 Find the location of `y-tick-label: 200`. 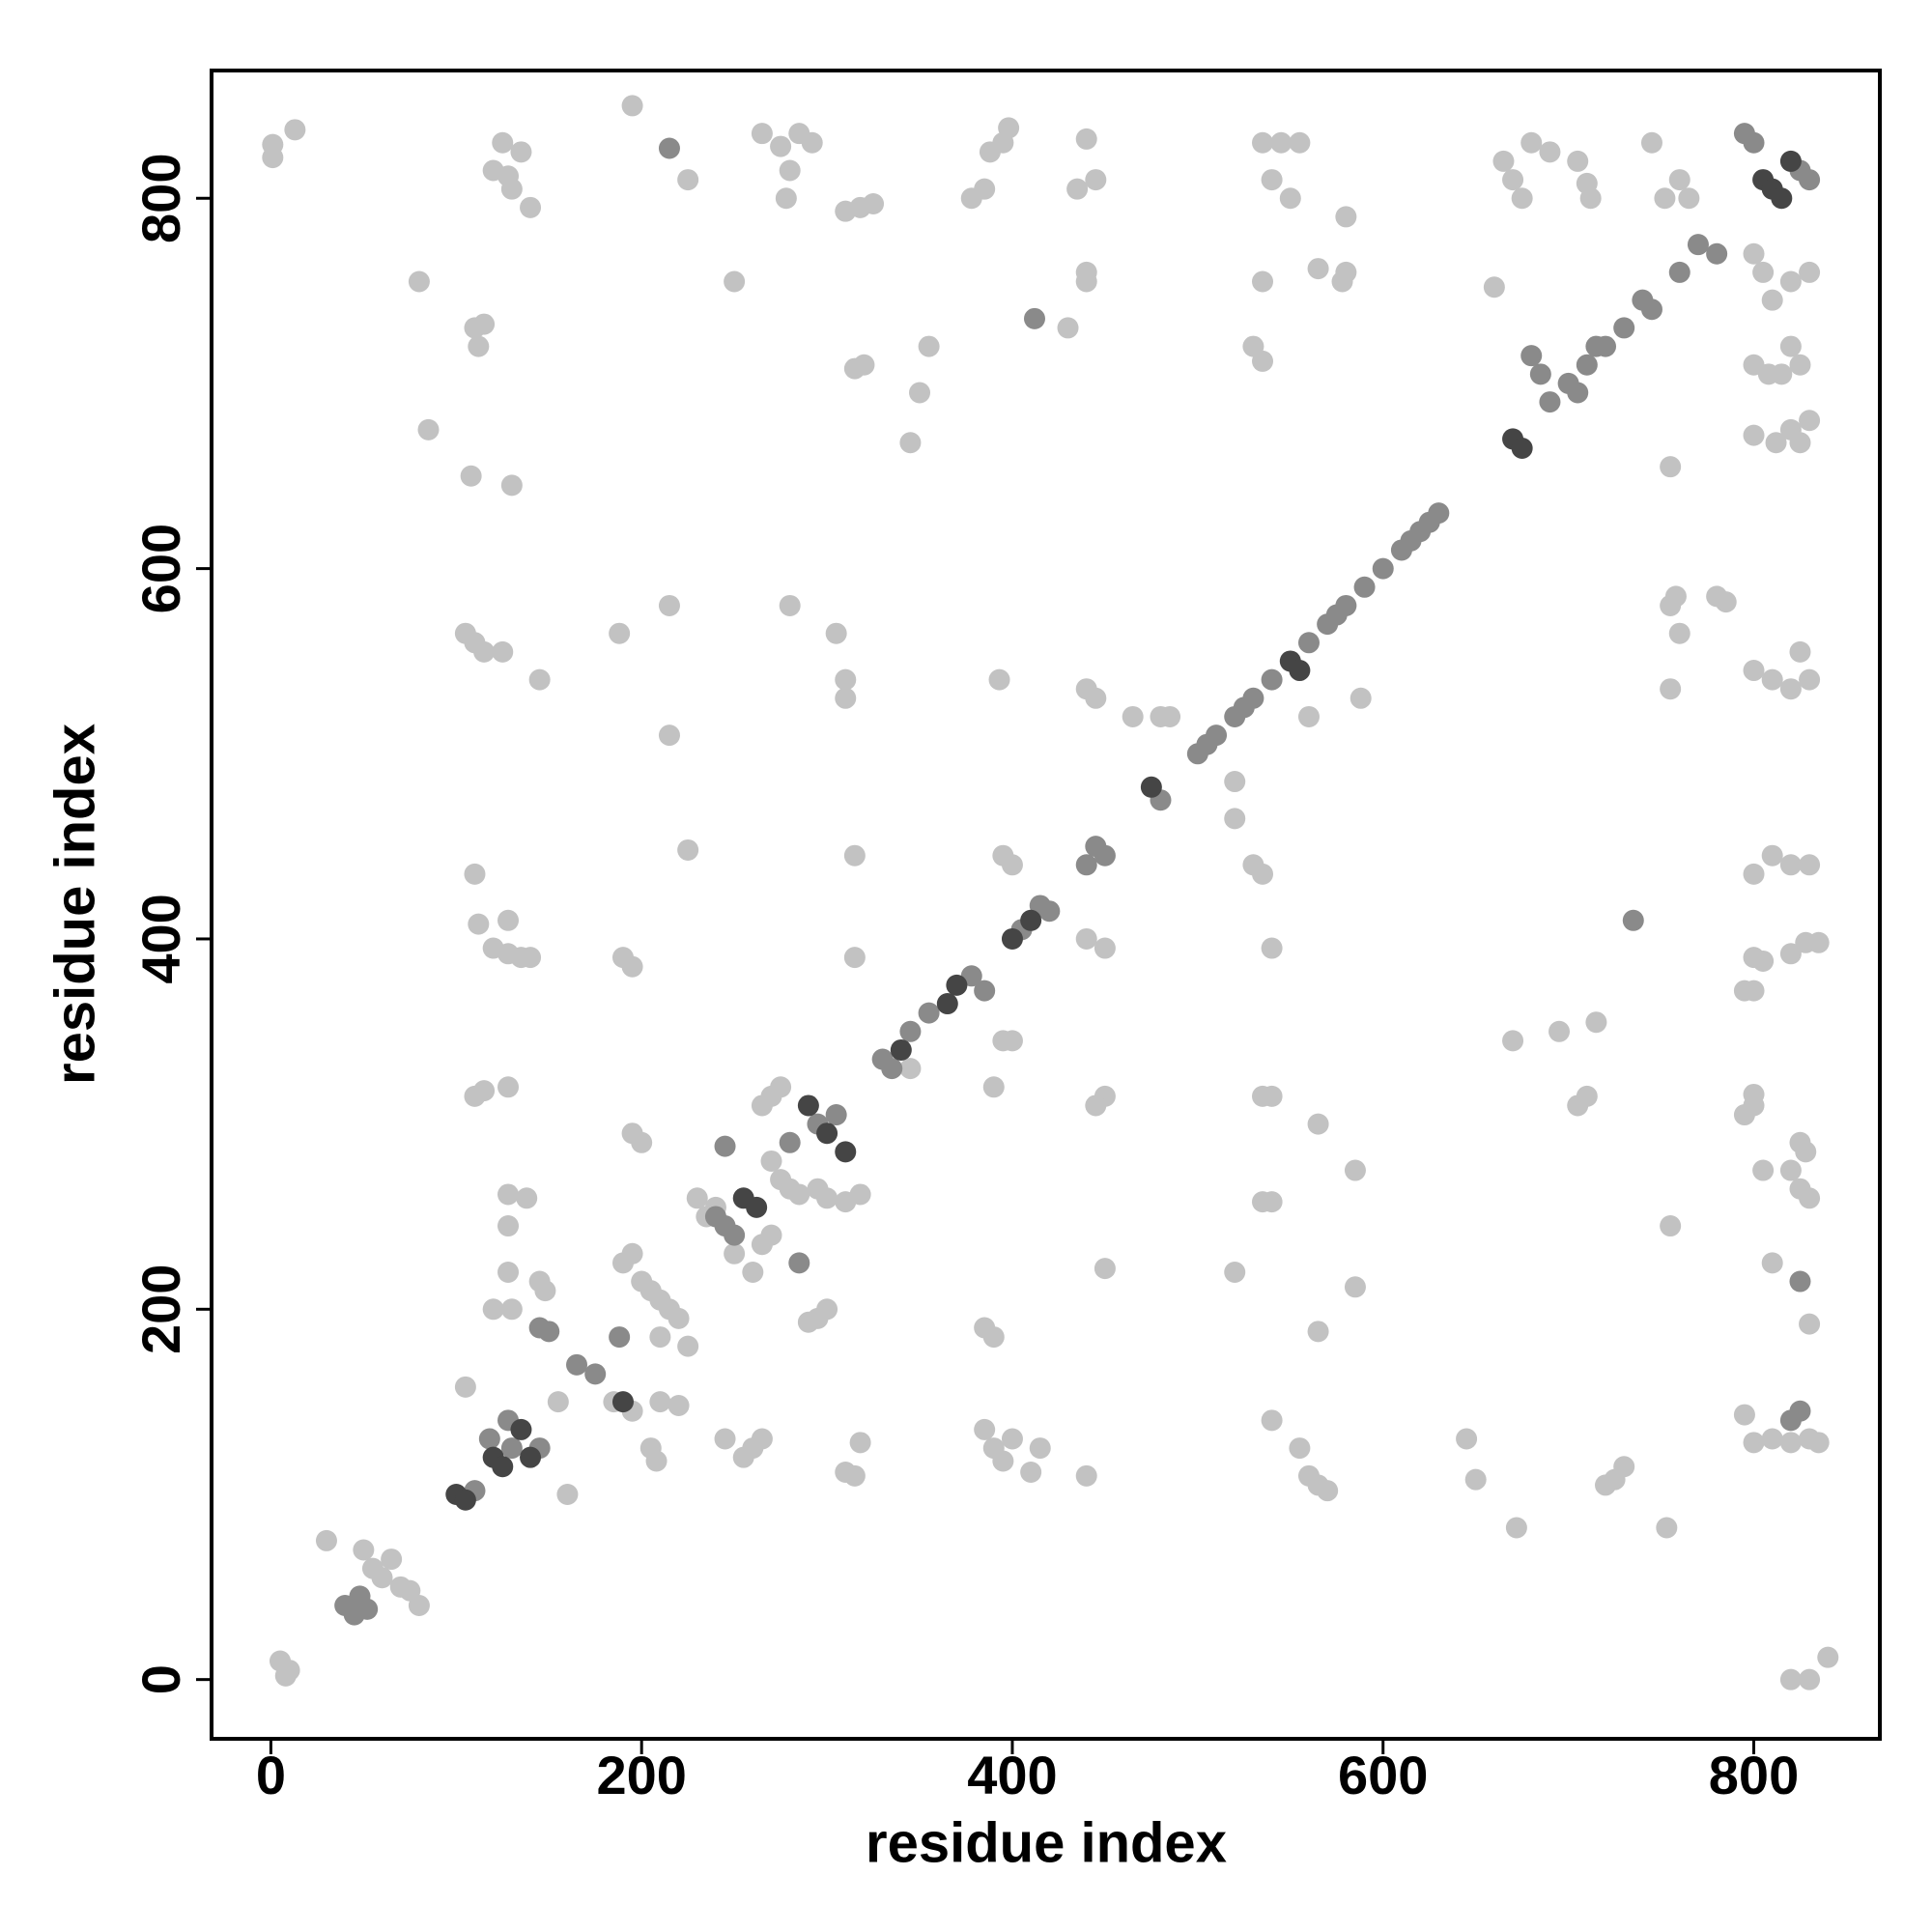

y-tick-label: 200 is located at coordinates (160, 1309).